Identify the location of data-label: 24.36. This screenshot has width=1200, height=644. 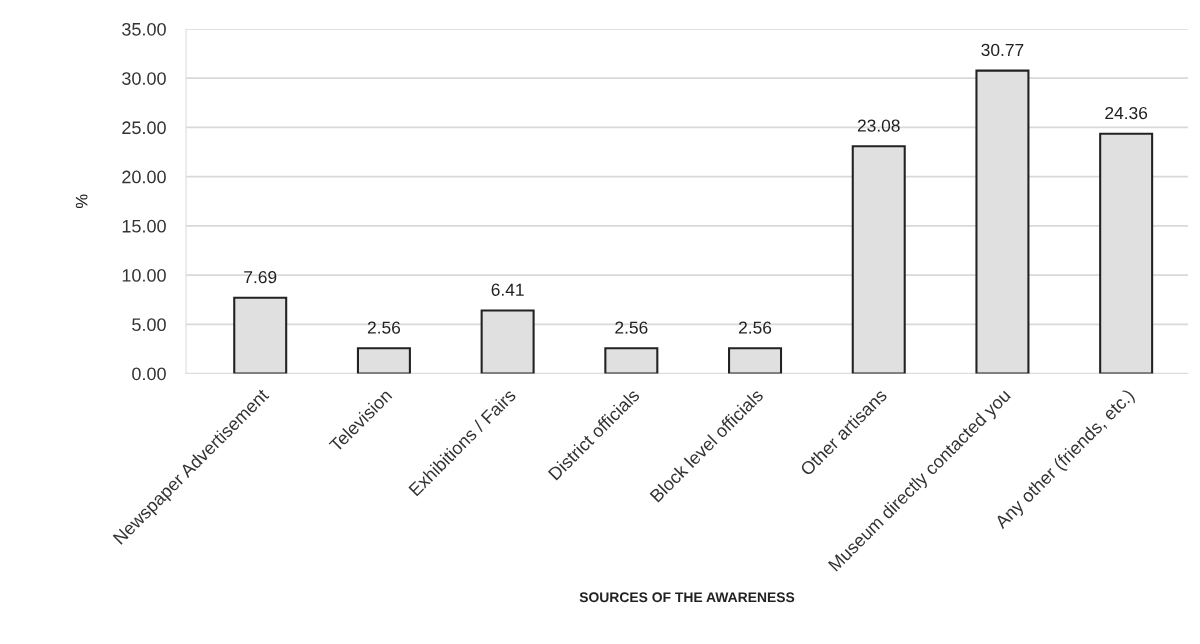
(1126, 113).